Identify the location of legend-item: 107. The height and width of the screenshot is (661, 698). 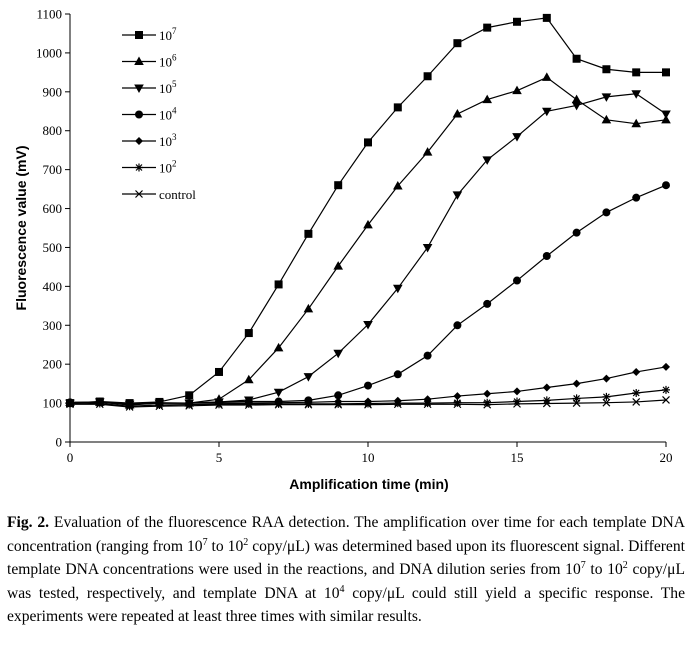
(149, 34).